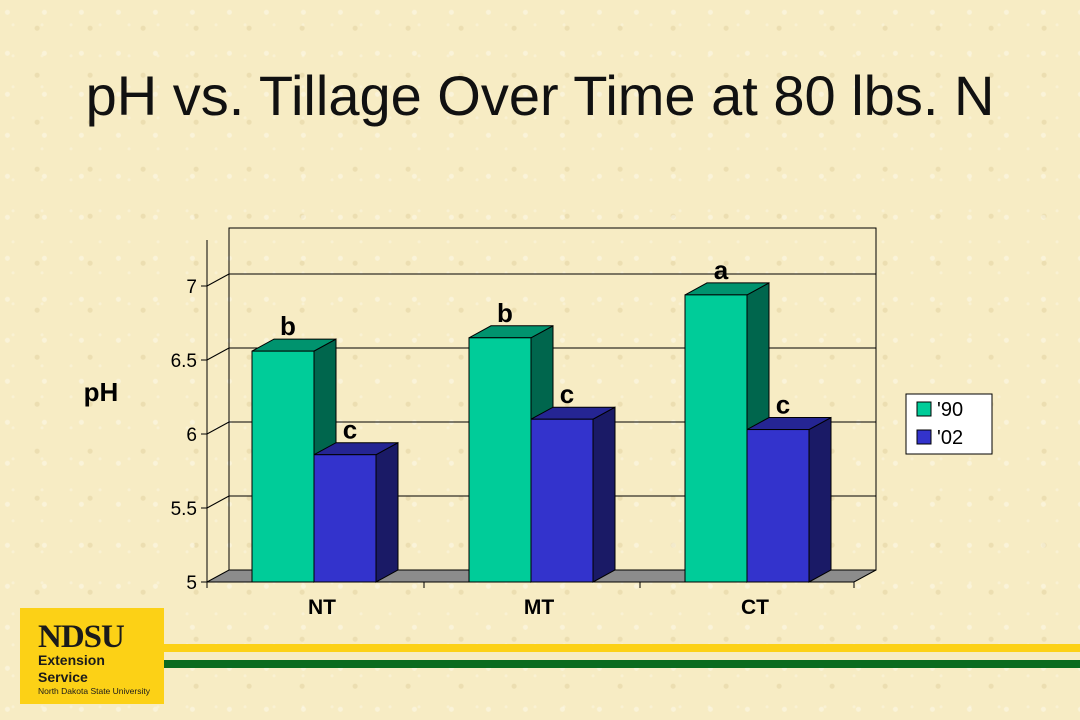 This screenshot has width=1080, height=720. I want to click on legend-label: '90, so click(950, 410).